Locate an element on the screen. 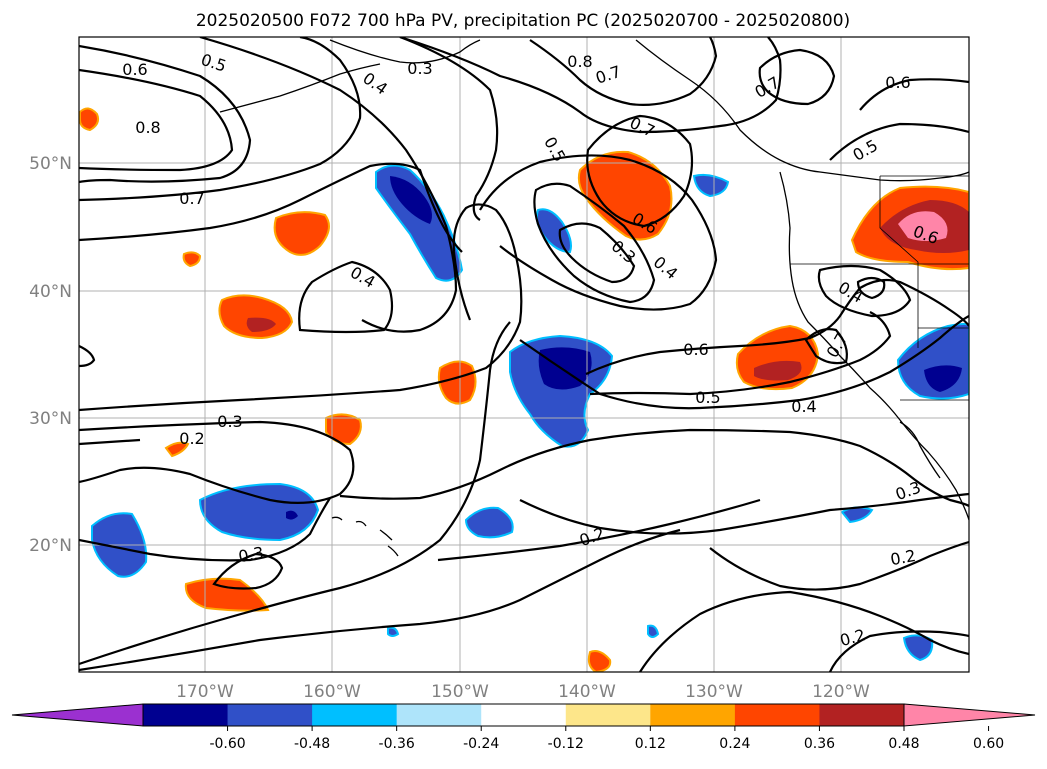  coastline-hawaii-west is located at coordinates (349, 521).